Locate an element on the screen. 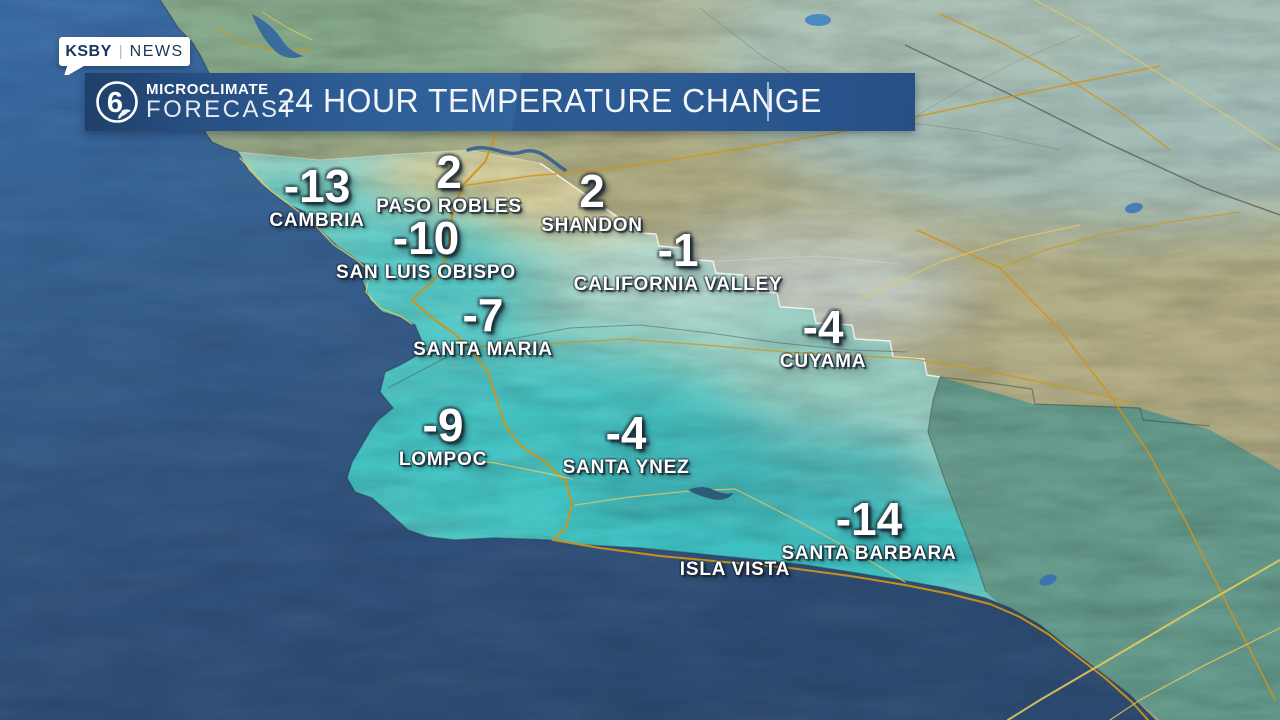 The height and width of the screenshot is (720, 1280). forecast-text: FORECAST is located at coordinates (221, 109).